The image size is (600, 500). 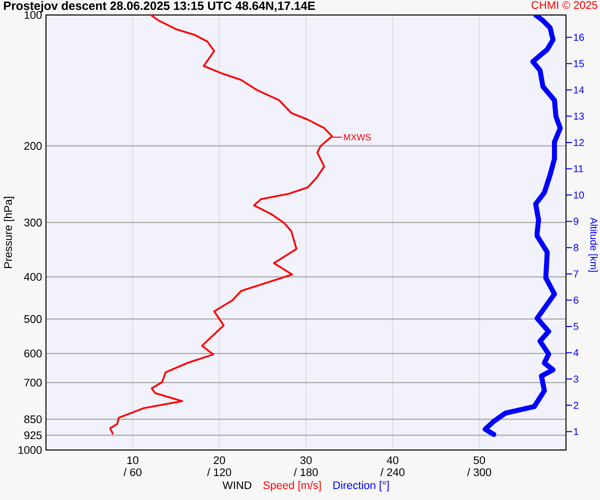 I want to click on text: Speed [m/s], so click(x=292, y=486).